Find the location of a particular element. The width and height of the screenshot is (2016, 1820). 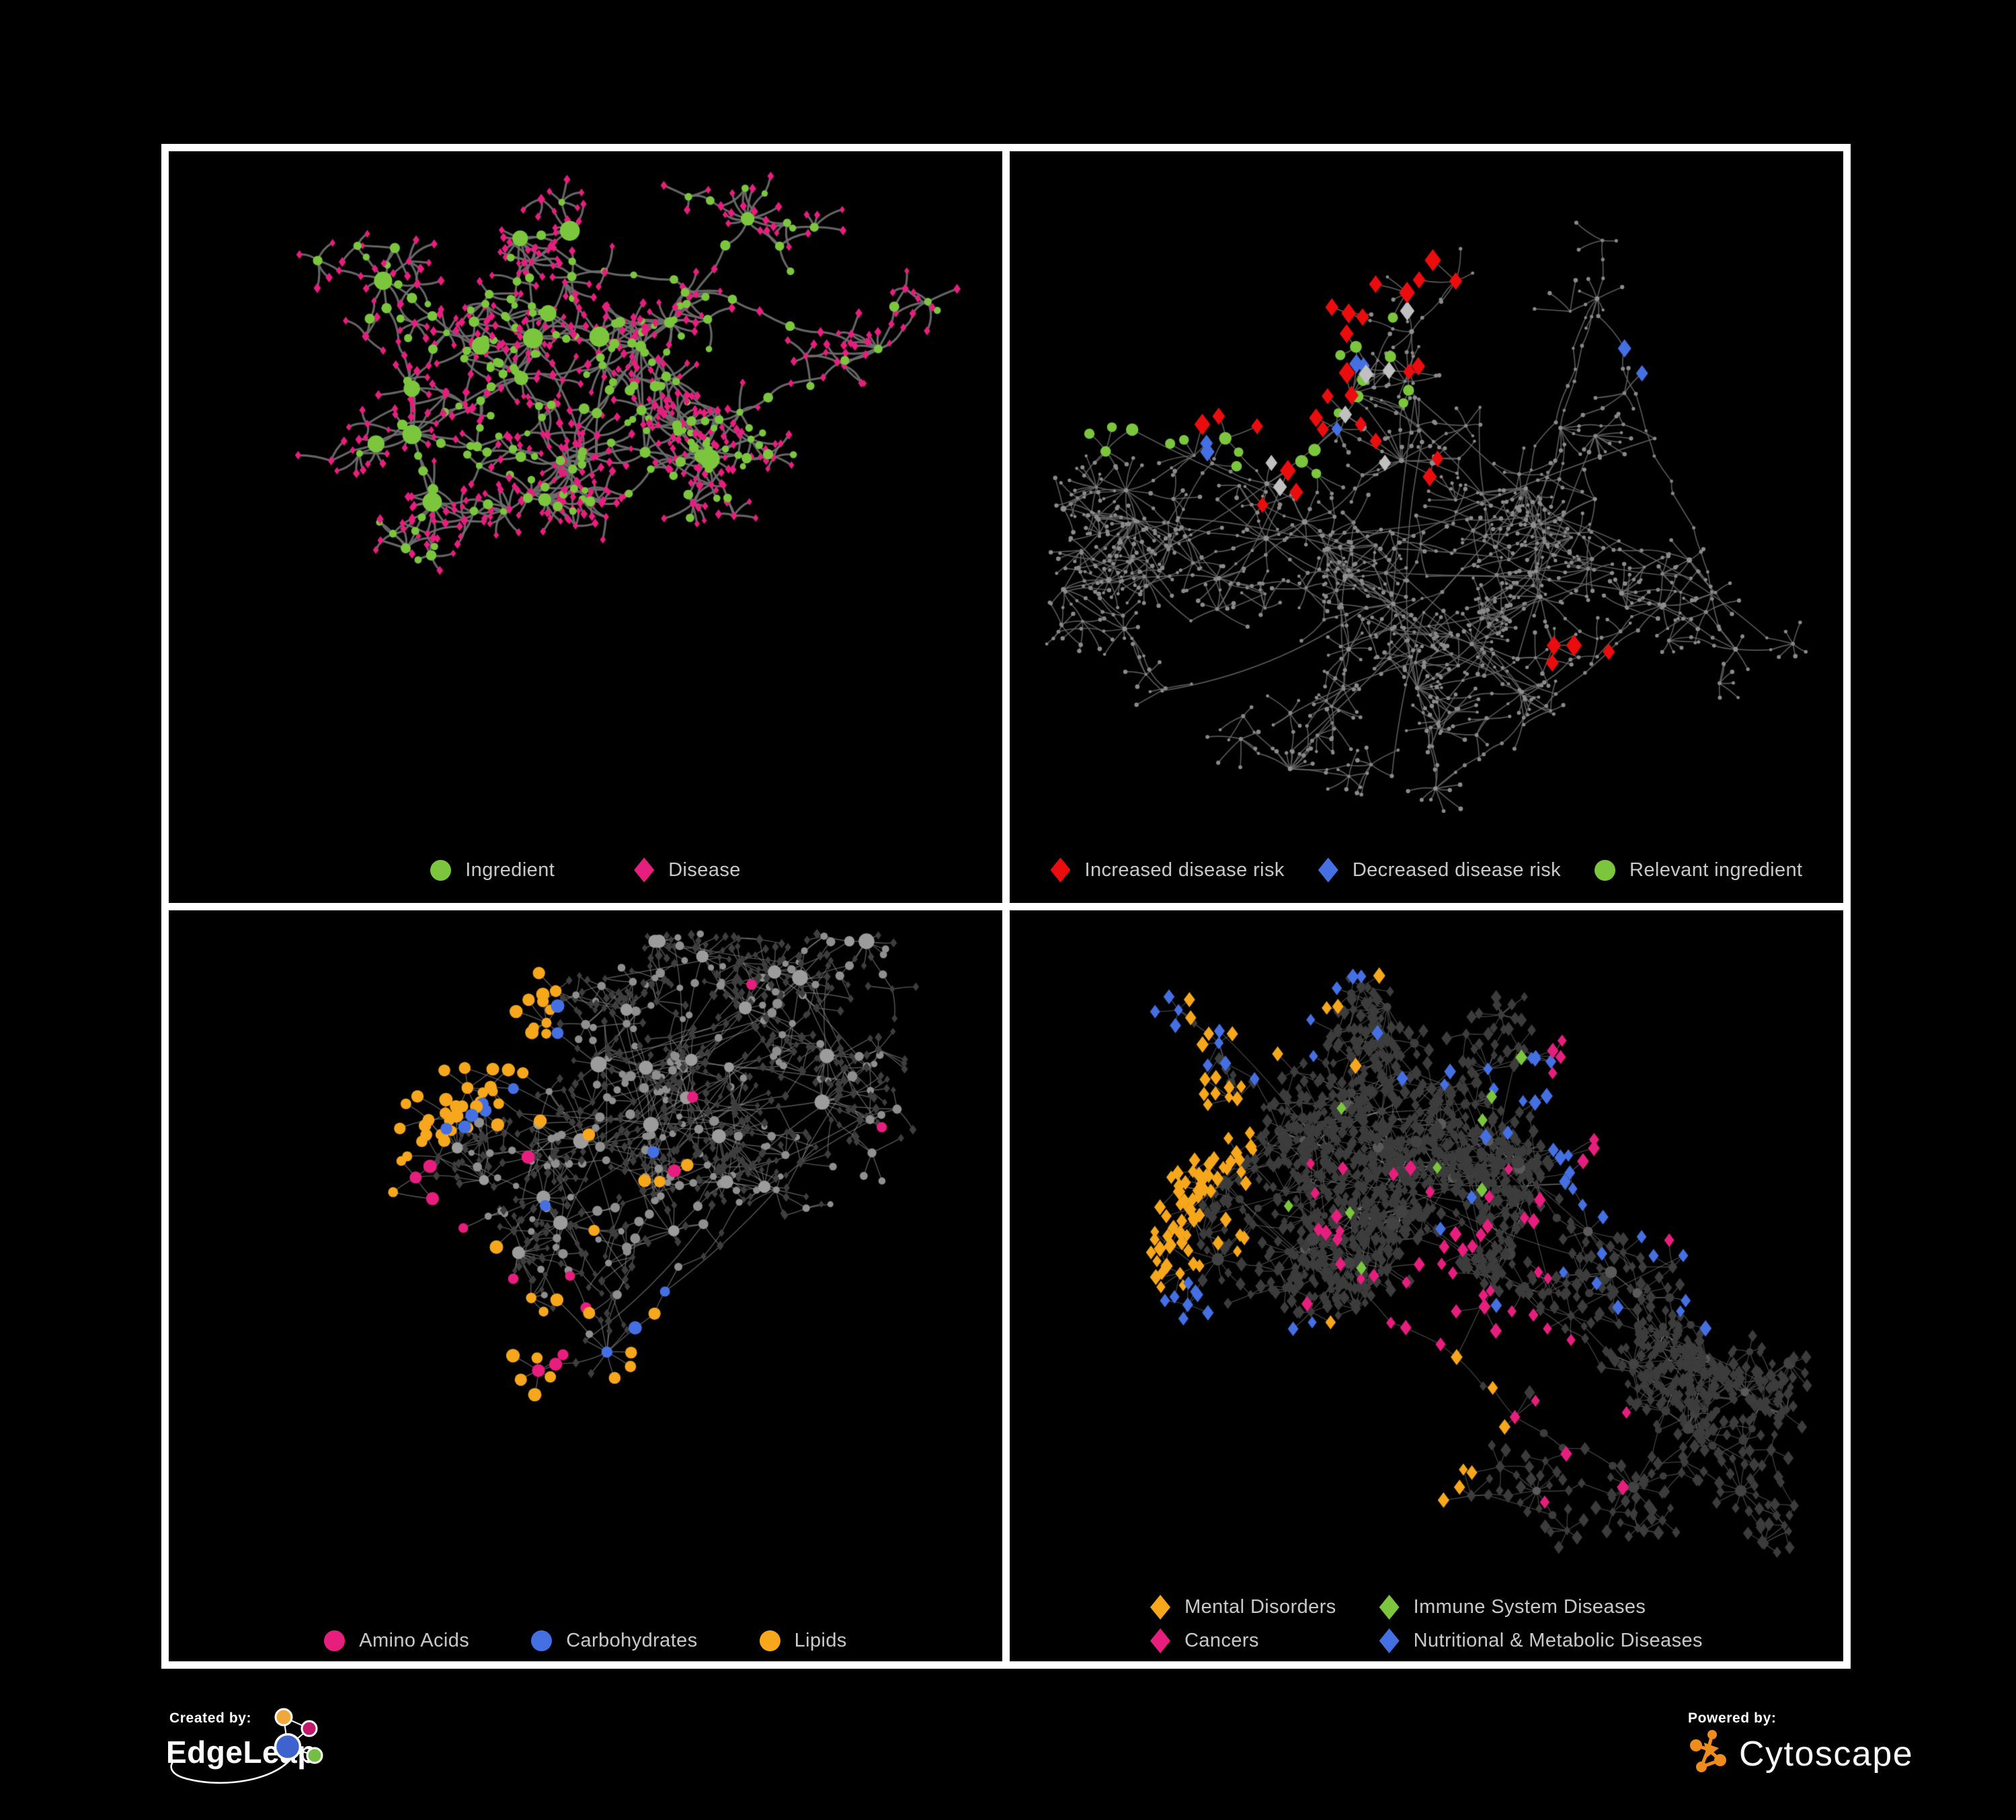

cytoscape-branding: Powered by: Cytoscape is located at coordinates (1808, 1750).